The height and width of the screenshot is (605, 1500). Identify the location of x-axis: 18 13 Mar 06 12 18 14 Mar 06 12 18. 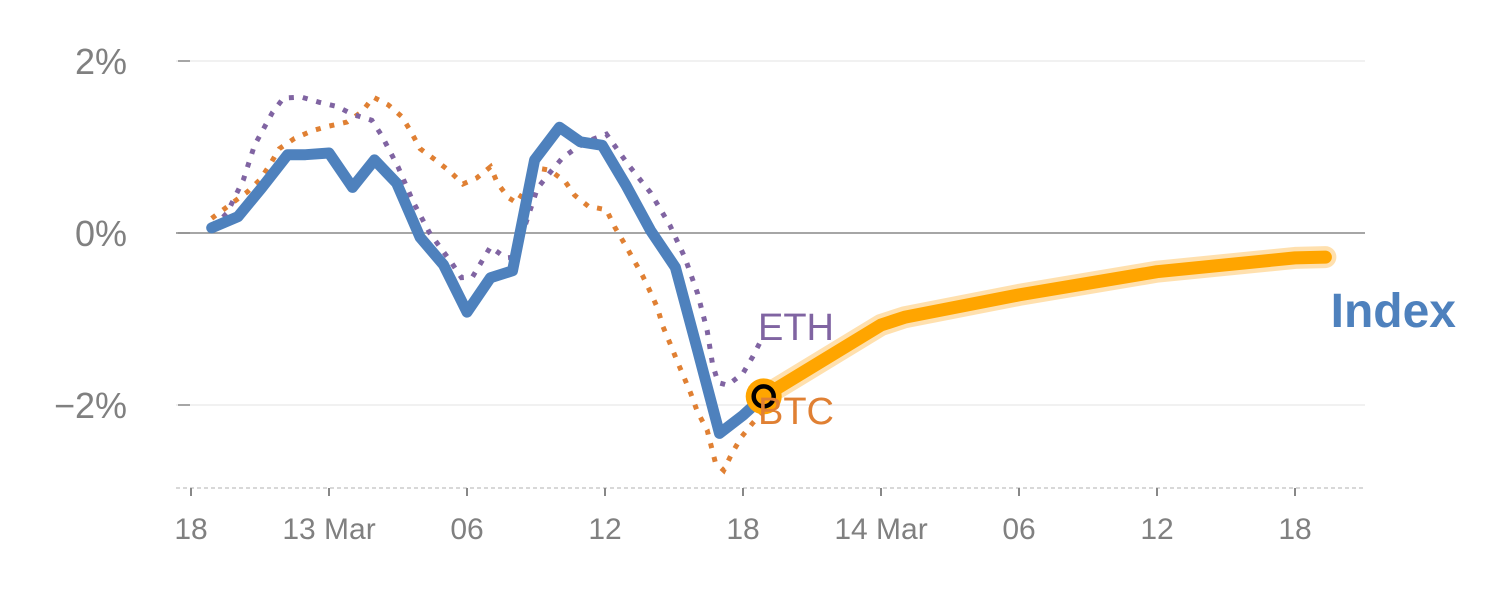
(769, 516).